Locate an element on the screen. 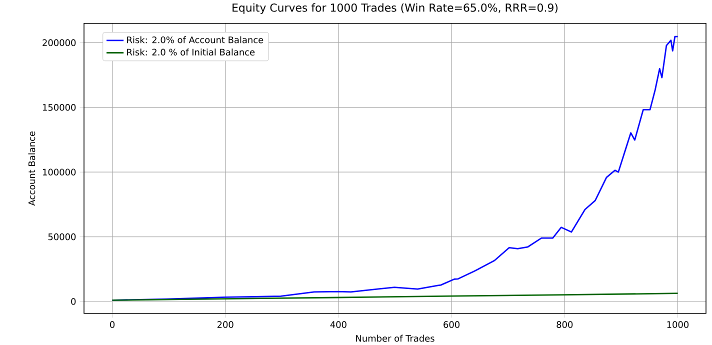 This screenshot has width=712, height=345. y-tick-label: 150000 is located at coordinates (59, 107).